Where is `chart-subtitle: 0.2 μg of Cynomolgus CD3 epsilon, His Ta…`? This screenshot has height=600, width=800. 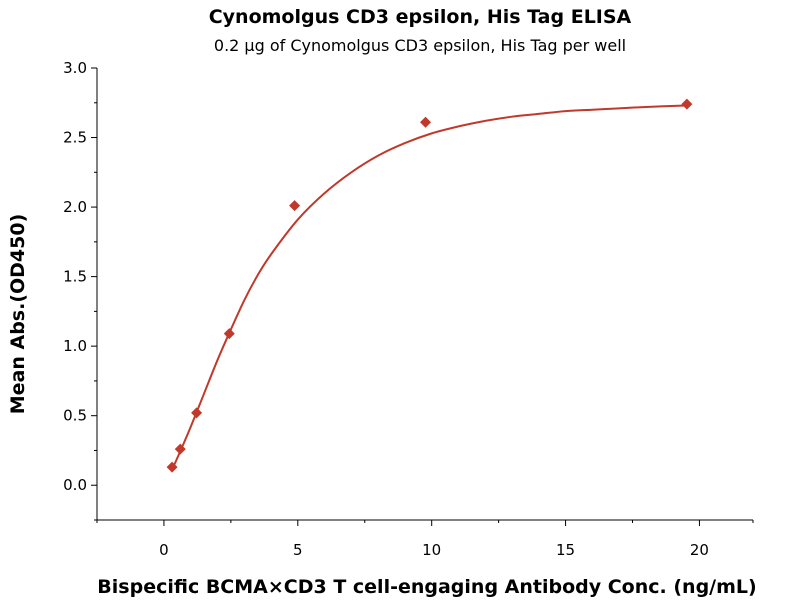 chart-subtitle: 0.2 μg of Cynomolgus CD3 epsilon, His Ta… is located at coordinates (420, 45).